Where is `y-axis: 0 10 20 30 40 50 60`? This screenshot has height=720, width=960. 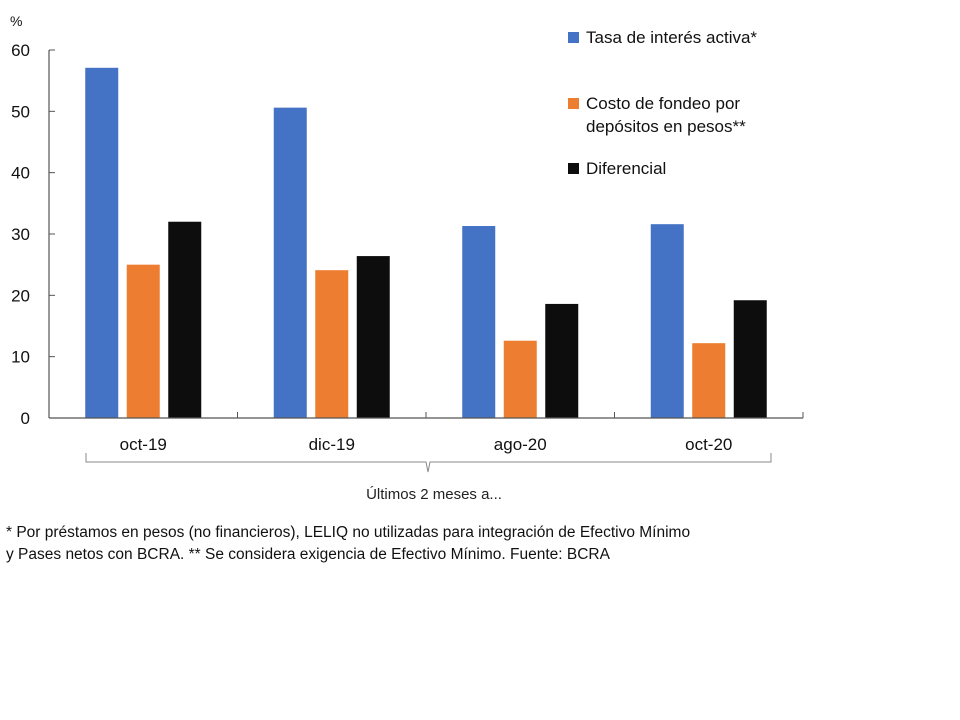
y-axis: 0 10 20 30 40 50 60 is located at coordinates (33, 234).